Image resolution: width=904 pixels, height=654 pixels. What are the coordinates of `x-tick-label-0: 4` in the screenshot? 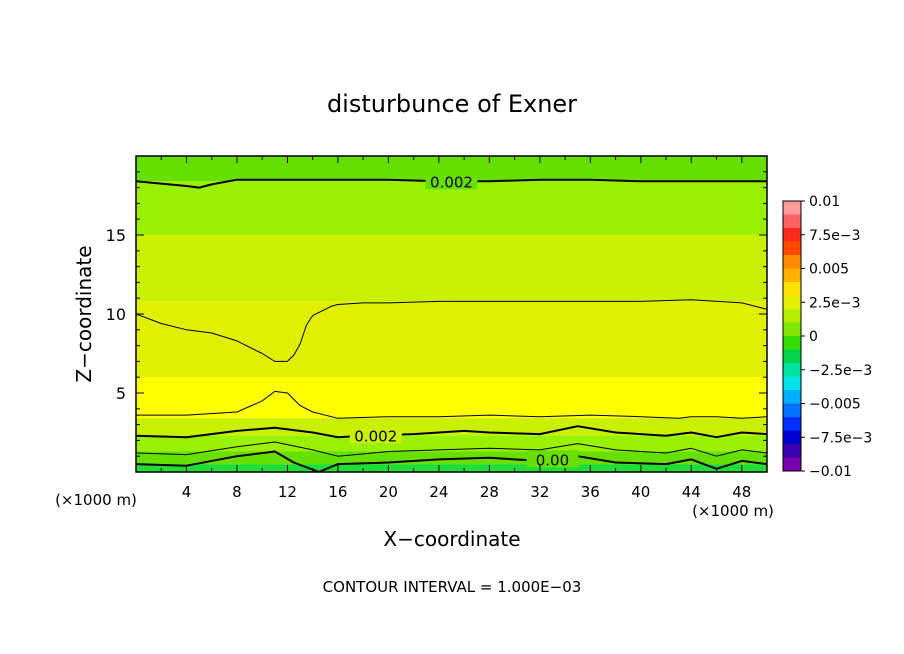 It's located at (187, 492).